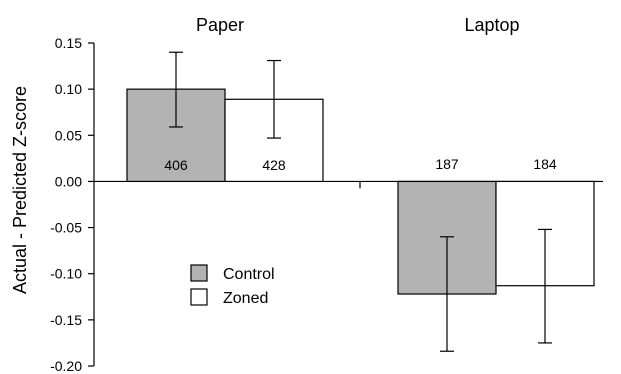  I want to click on y-tick-label: -0.05, so click(66, 228).